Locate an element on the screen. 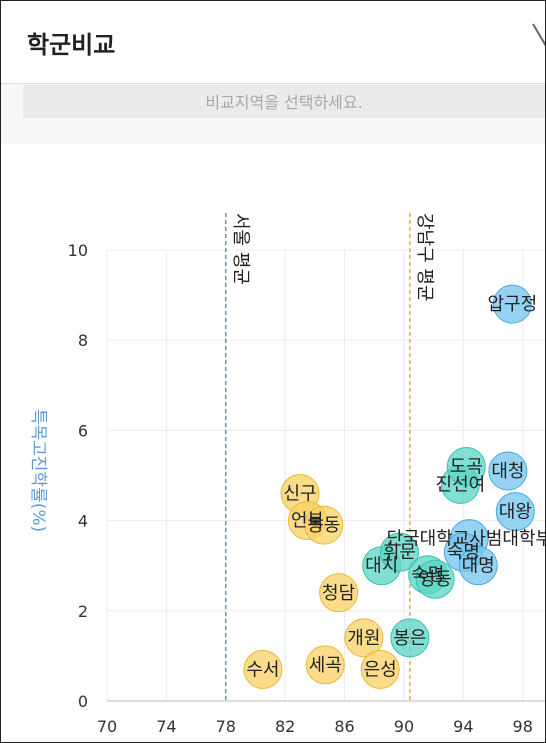  x-tick-label: 78 is located at coordinates (226, 726).